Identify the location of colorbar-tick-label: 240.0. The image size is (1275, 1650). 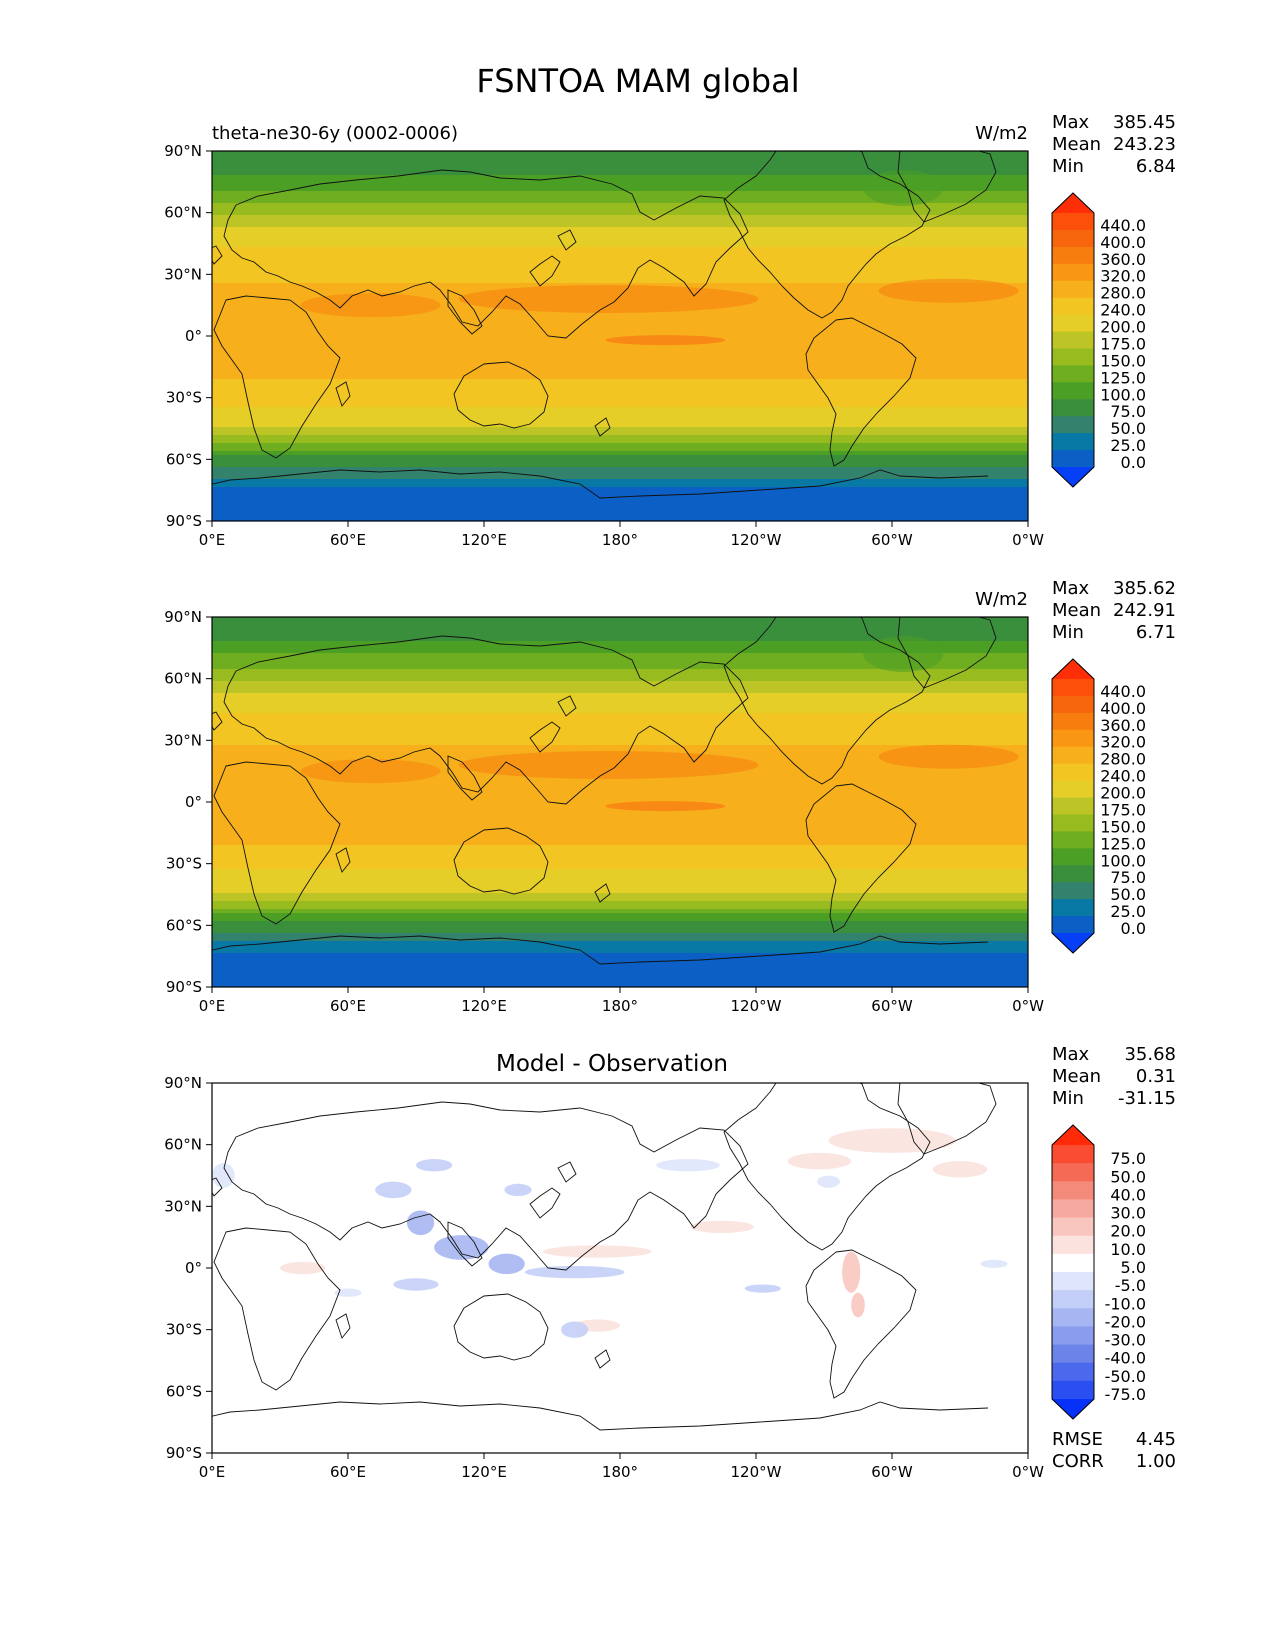
(1123, 310).